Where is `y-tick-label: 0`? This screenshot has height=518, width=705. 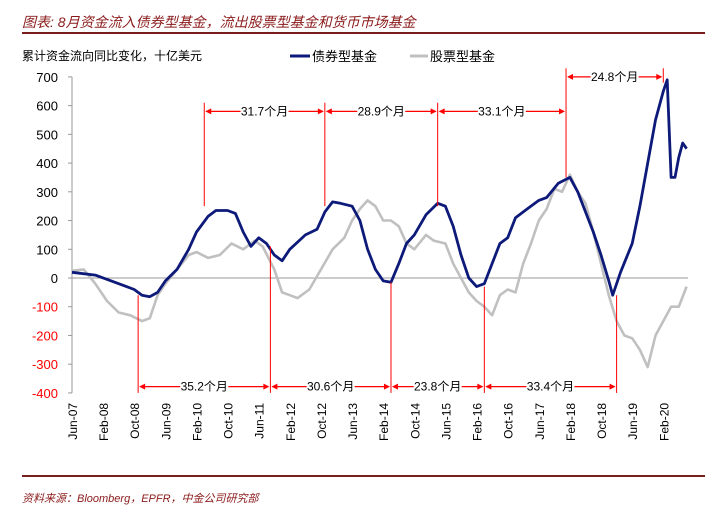
y-tick-label: 0 is located at coordinates (54, 278).